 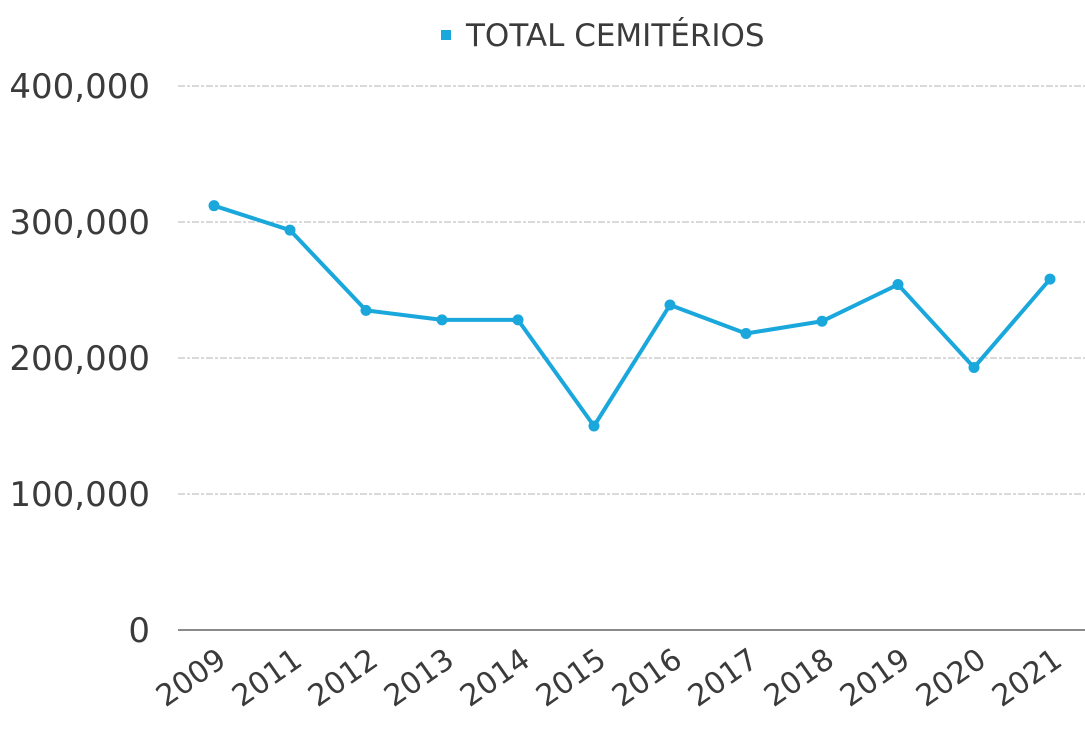 I want to click on y-tick-label: 400,000, so click(x=79, y=87).